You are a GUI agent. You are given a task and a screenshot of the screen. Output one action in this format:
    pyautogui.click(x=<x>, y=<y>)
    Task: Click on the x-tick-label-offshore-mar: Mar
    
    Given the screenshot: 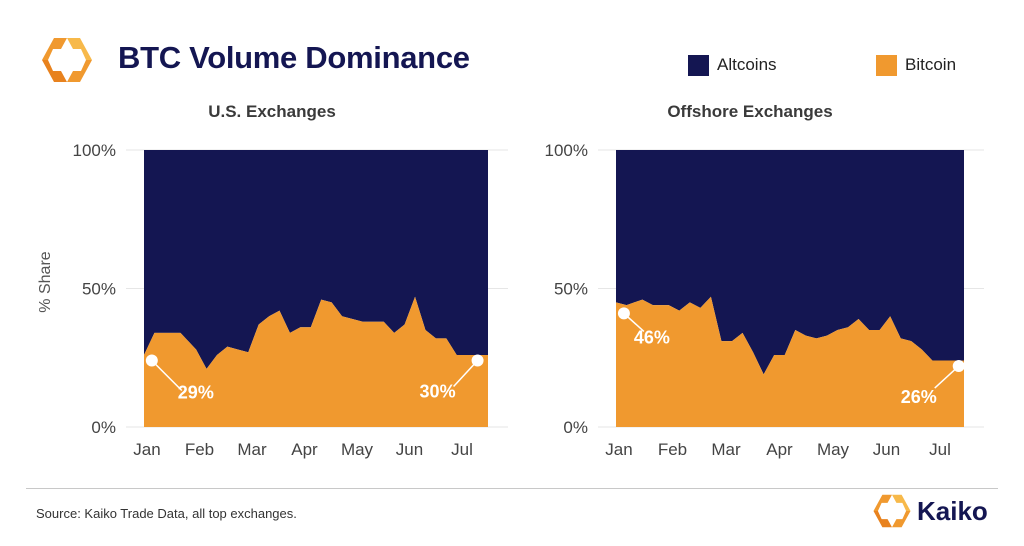 What is the action you would take?
    pyautogui.click(x=726, y=449)
    